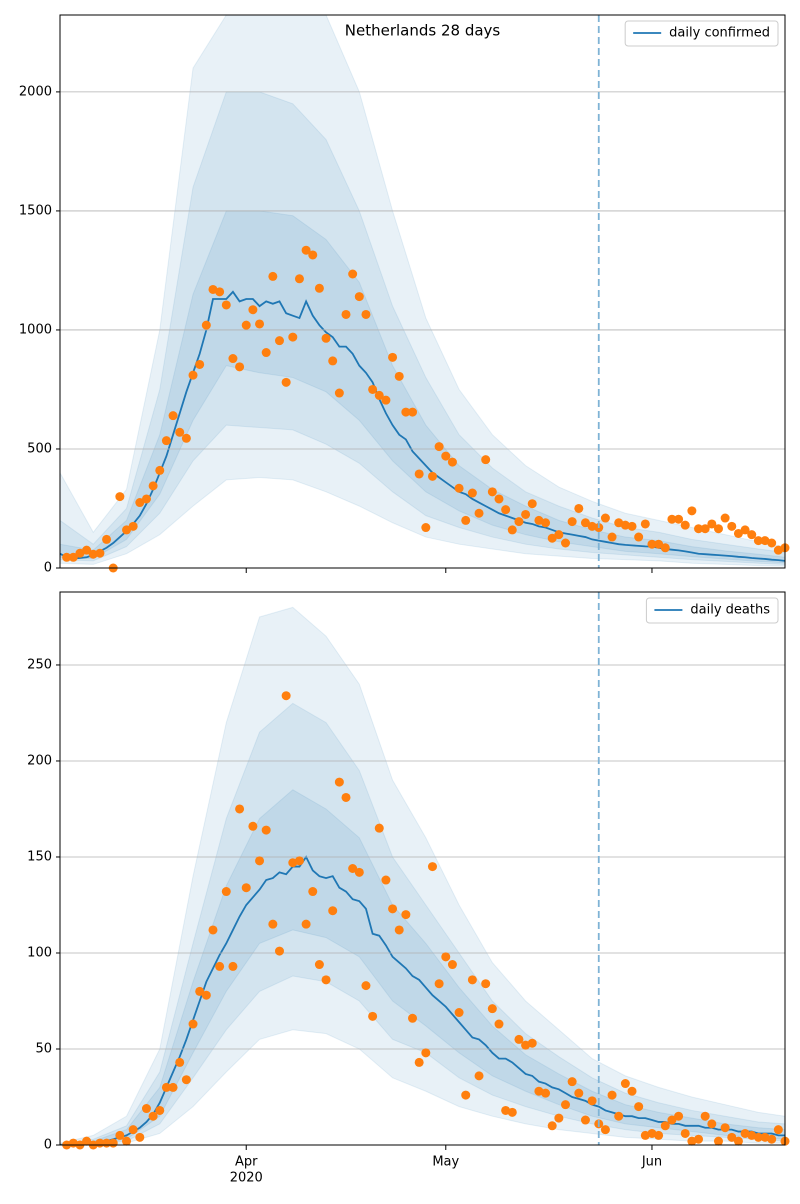 Image resolution: width=800 pixels, height=1204 pixels. I want to click on legend-label: daily deaths, so click(730, 610).